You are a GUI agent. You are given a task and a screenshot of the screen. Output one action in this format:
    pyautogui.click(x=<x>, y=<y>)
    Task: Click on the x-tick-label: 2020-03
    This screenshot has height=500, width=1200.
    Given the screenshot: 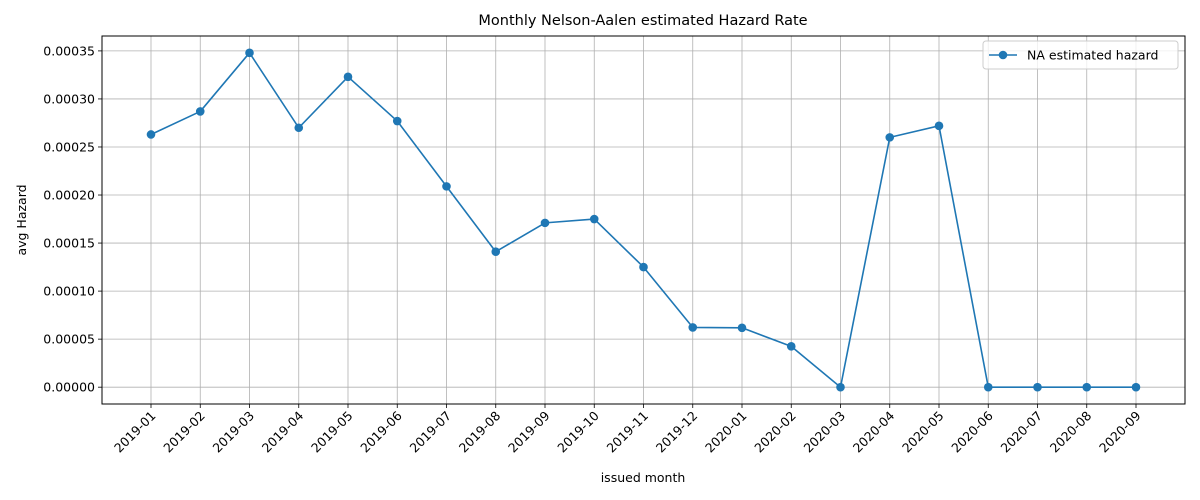 What is the action you would take?
    pyautogui.click(x=825, y=432)
    